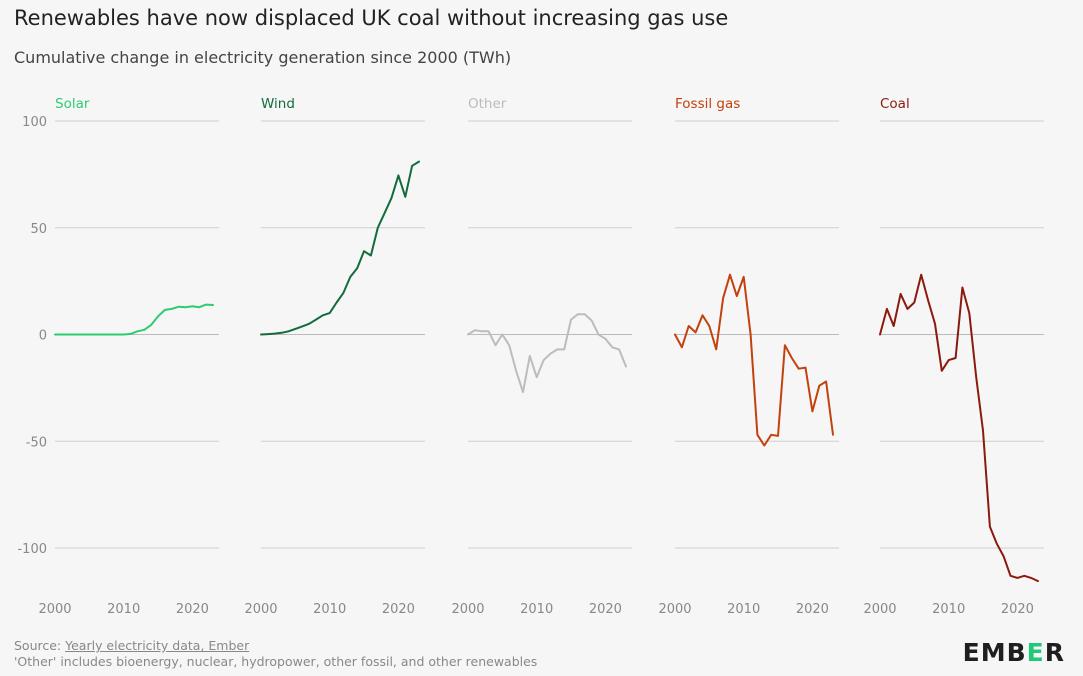  Describe the element at coordinates (40, 645) in the screenshot. I see `source-prefix: Source:` at that location.